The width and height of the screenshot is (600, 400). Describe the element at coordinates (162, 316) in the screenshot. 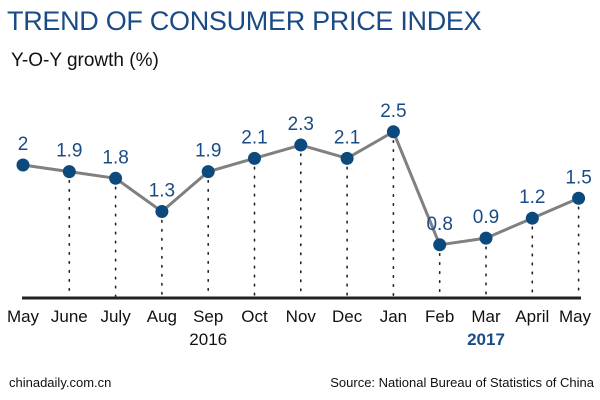

I see `x-tick-label: Aug` at that location.